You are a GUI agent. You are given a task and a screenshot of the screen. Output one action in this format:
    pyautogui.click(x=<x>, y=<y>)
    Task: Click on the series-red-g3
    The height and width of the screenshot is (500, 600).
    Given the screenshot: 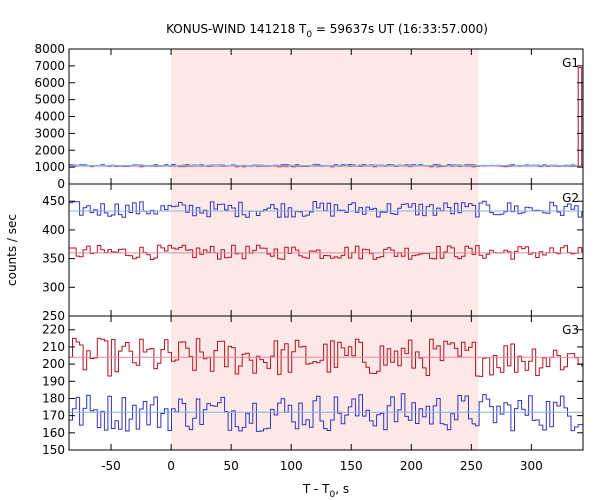 What is the action you would take?
    pyautogui.click(x=326, y=357)
    